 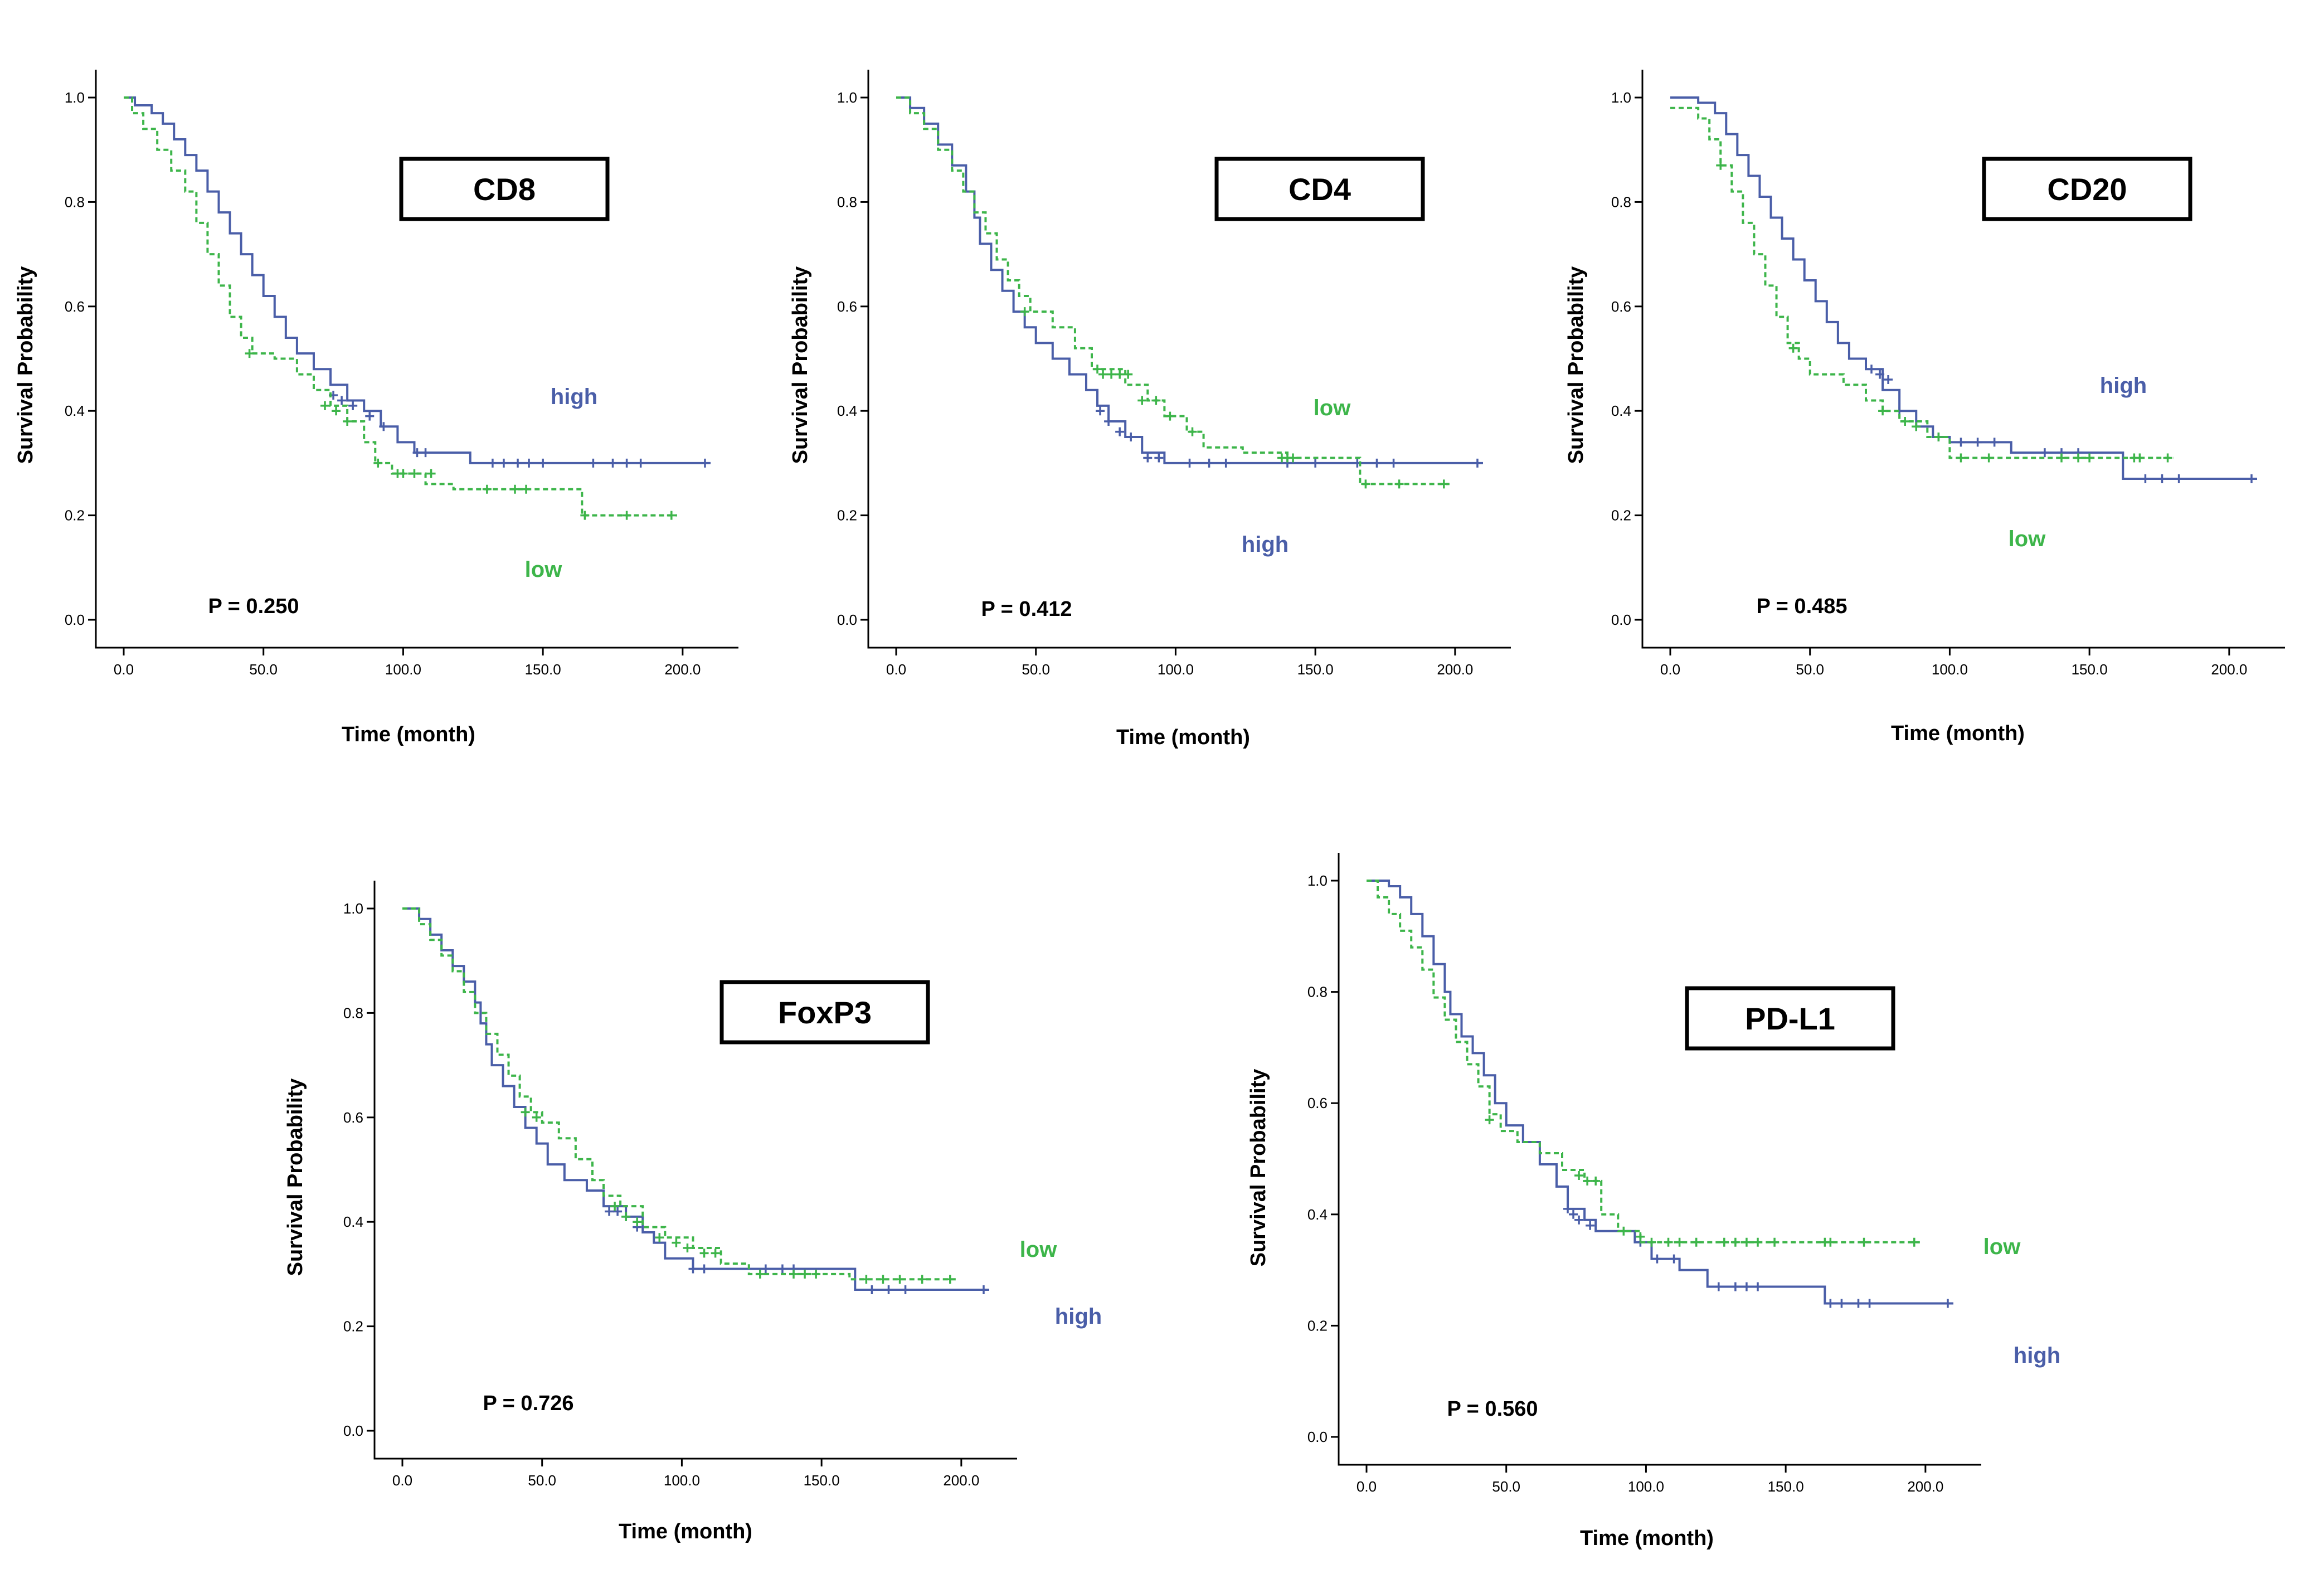 What do you see at coordinates (75, 307) in the screenshot?
I see `y-tick-label: 0.6` at bounding box center [75, 307].